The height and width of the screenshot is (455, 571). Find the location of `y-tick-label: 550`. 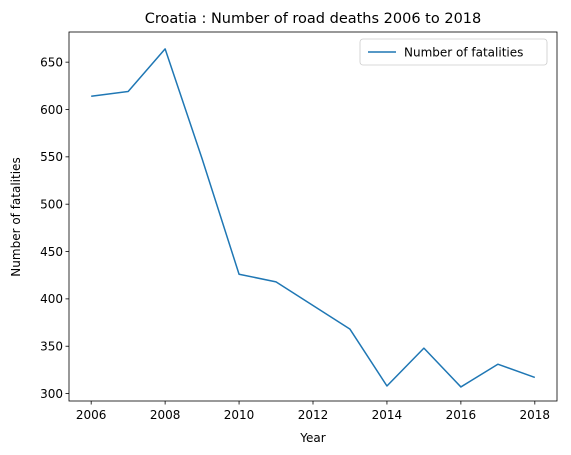

y-tick-label: 550 is located at coordinates (51, 157).